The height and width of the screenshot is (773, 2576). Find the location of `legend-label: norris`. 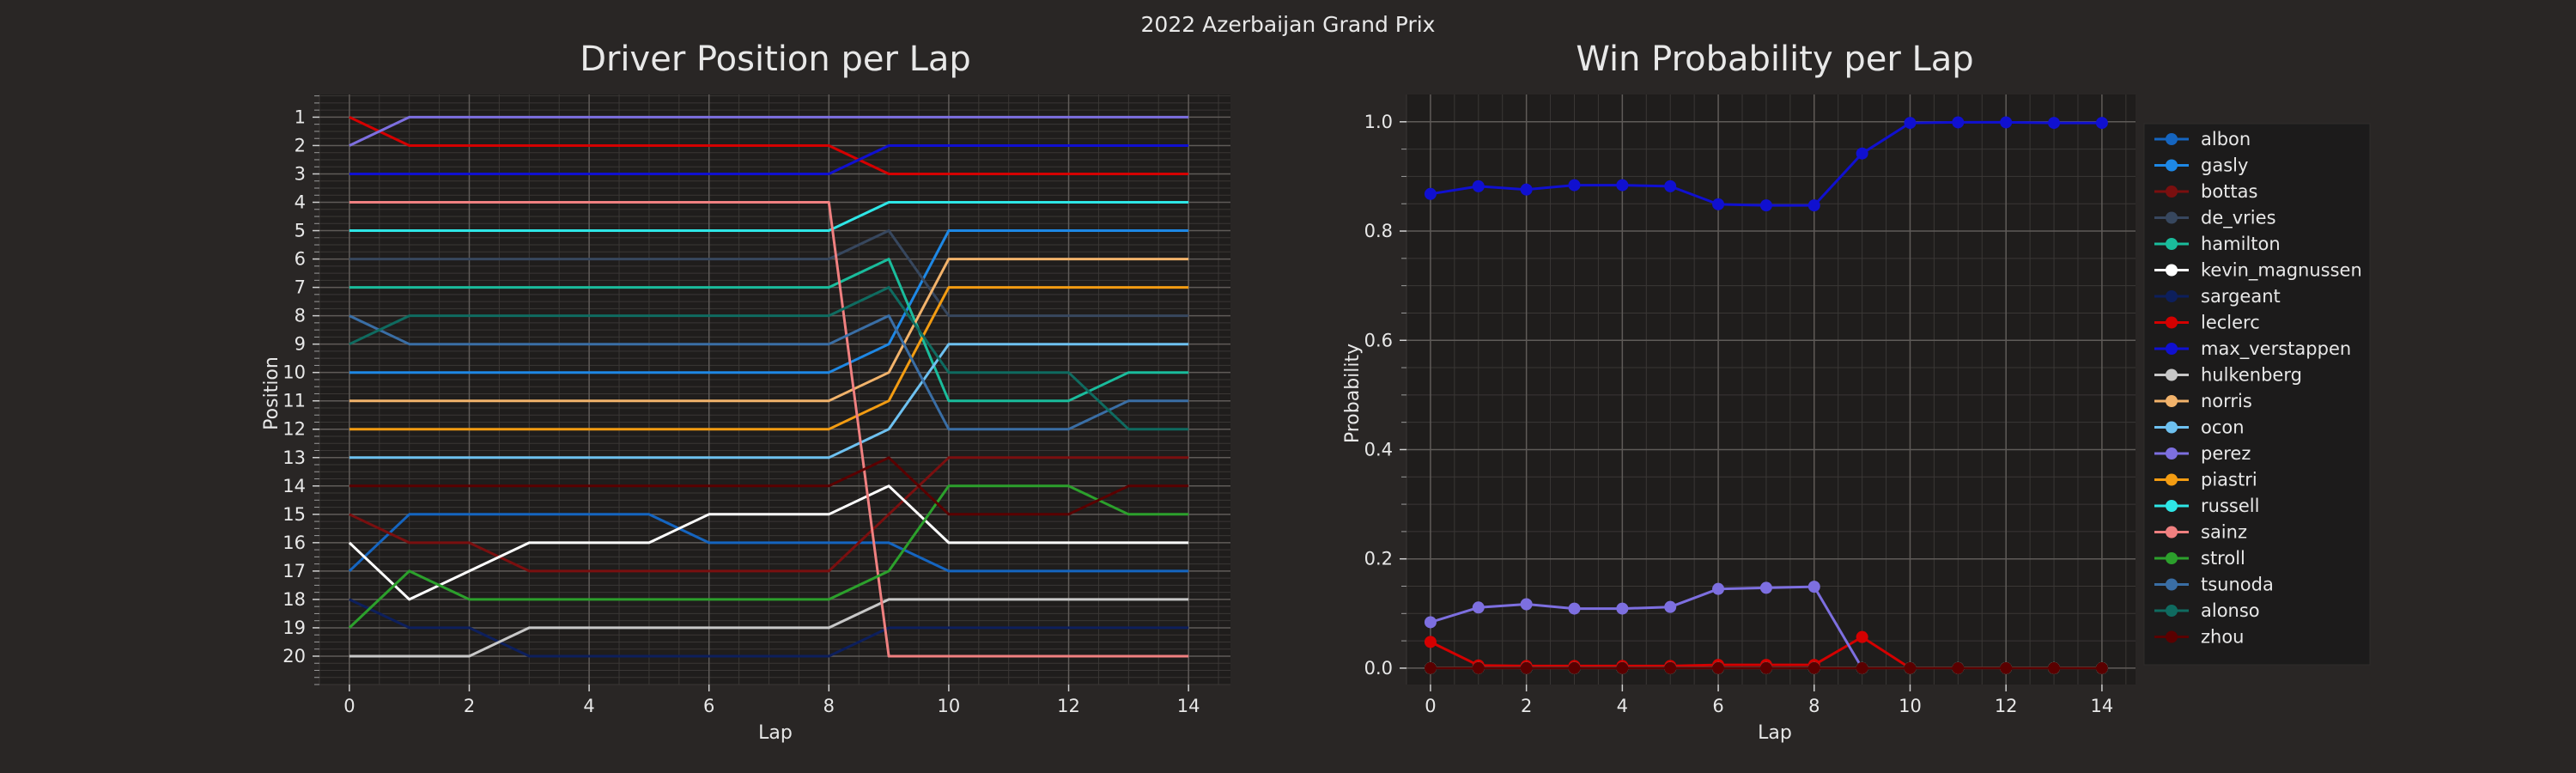

legend-label: norris is located at coordinates (2226, 401).